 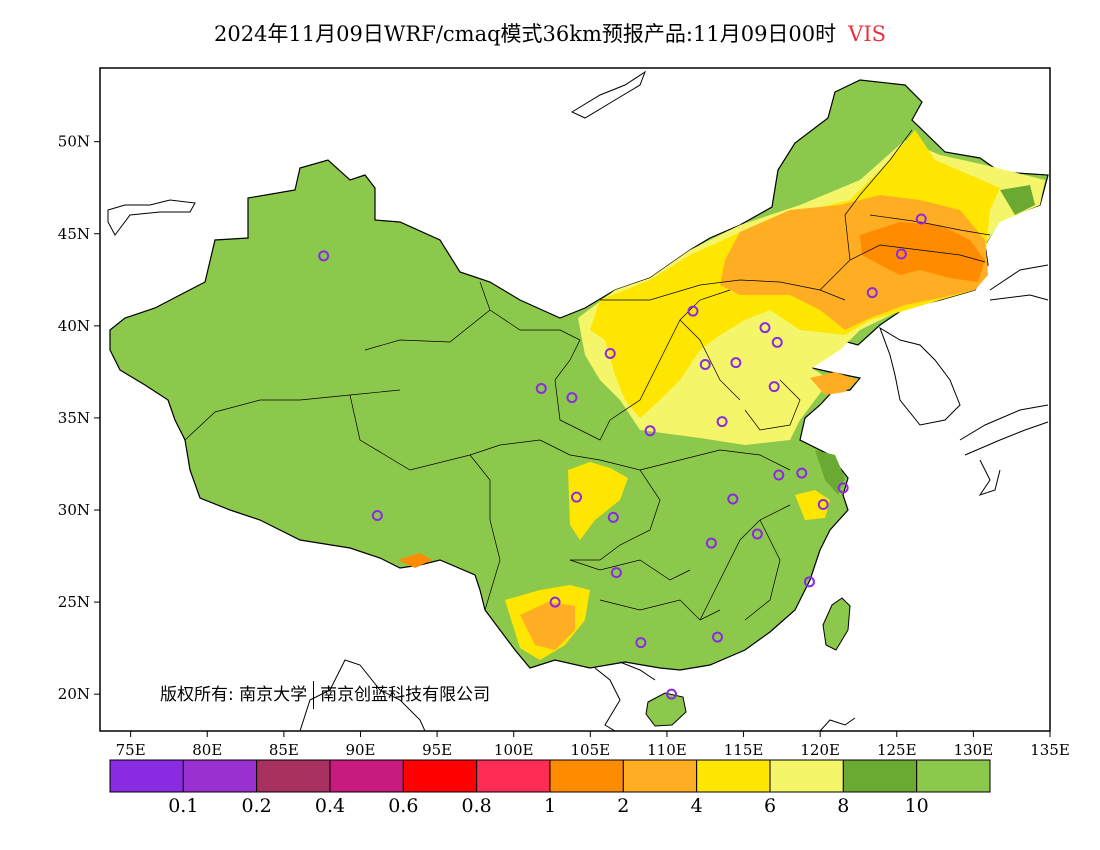 I want to click on colorbar-label: 0.4, so click(x=330, y=806).